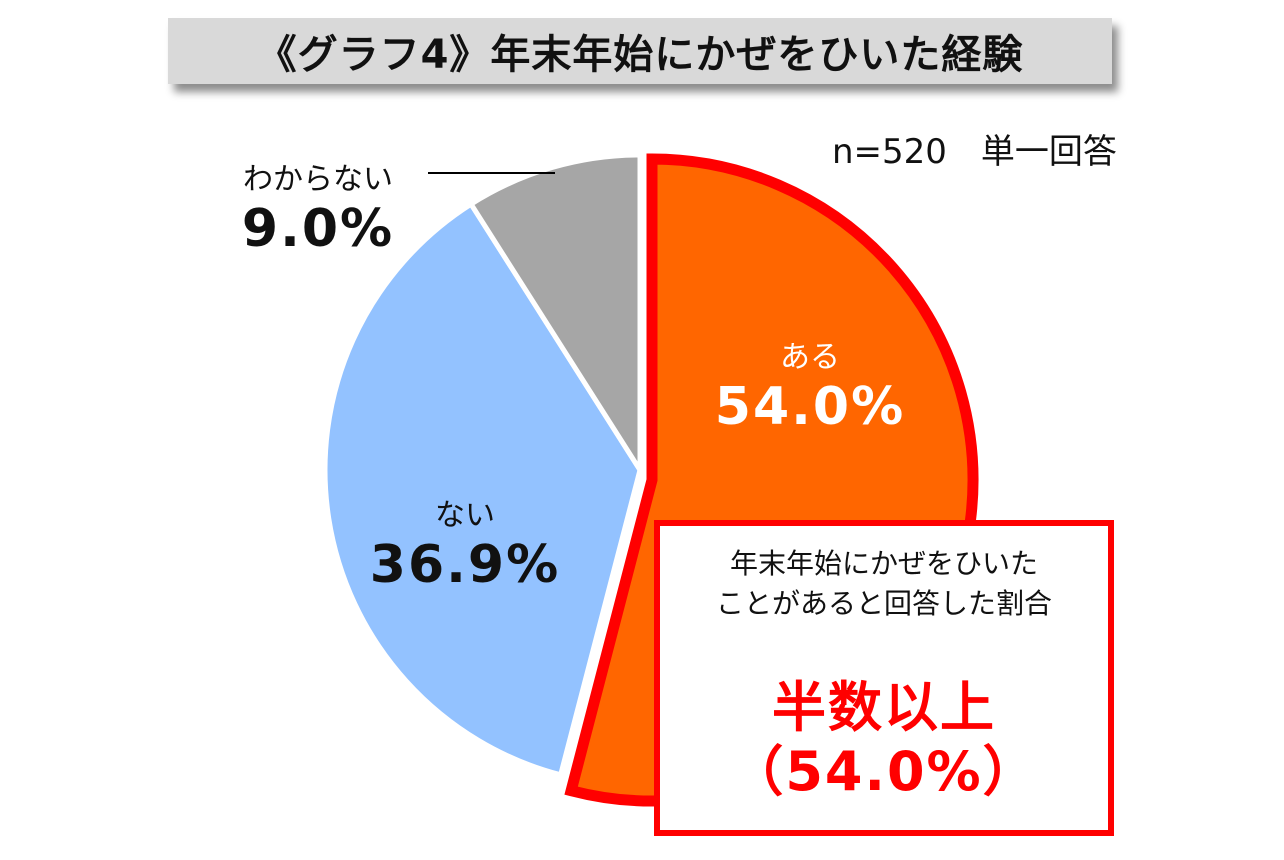 The height and width of the screenshot is (860, 1284). I want to click on slice-label-nai: ない 36.9%, so click(465, 547).